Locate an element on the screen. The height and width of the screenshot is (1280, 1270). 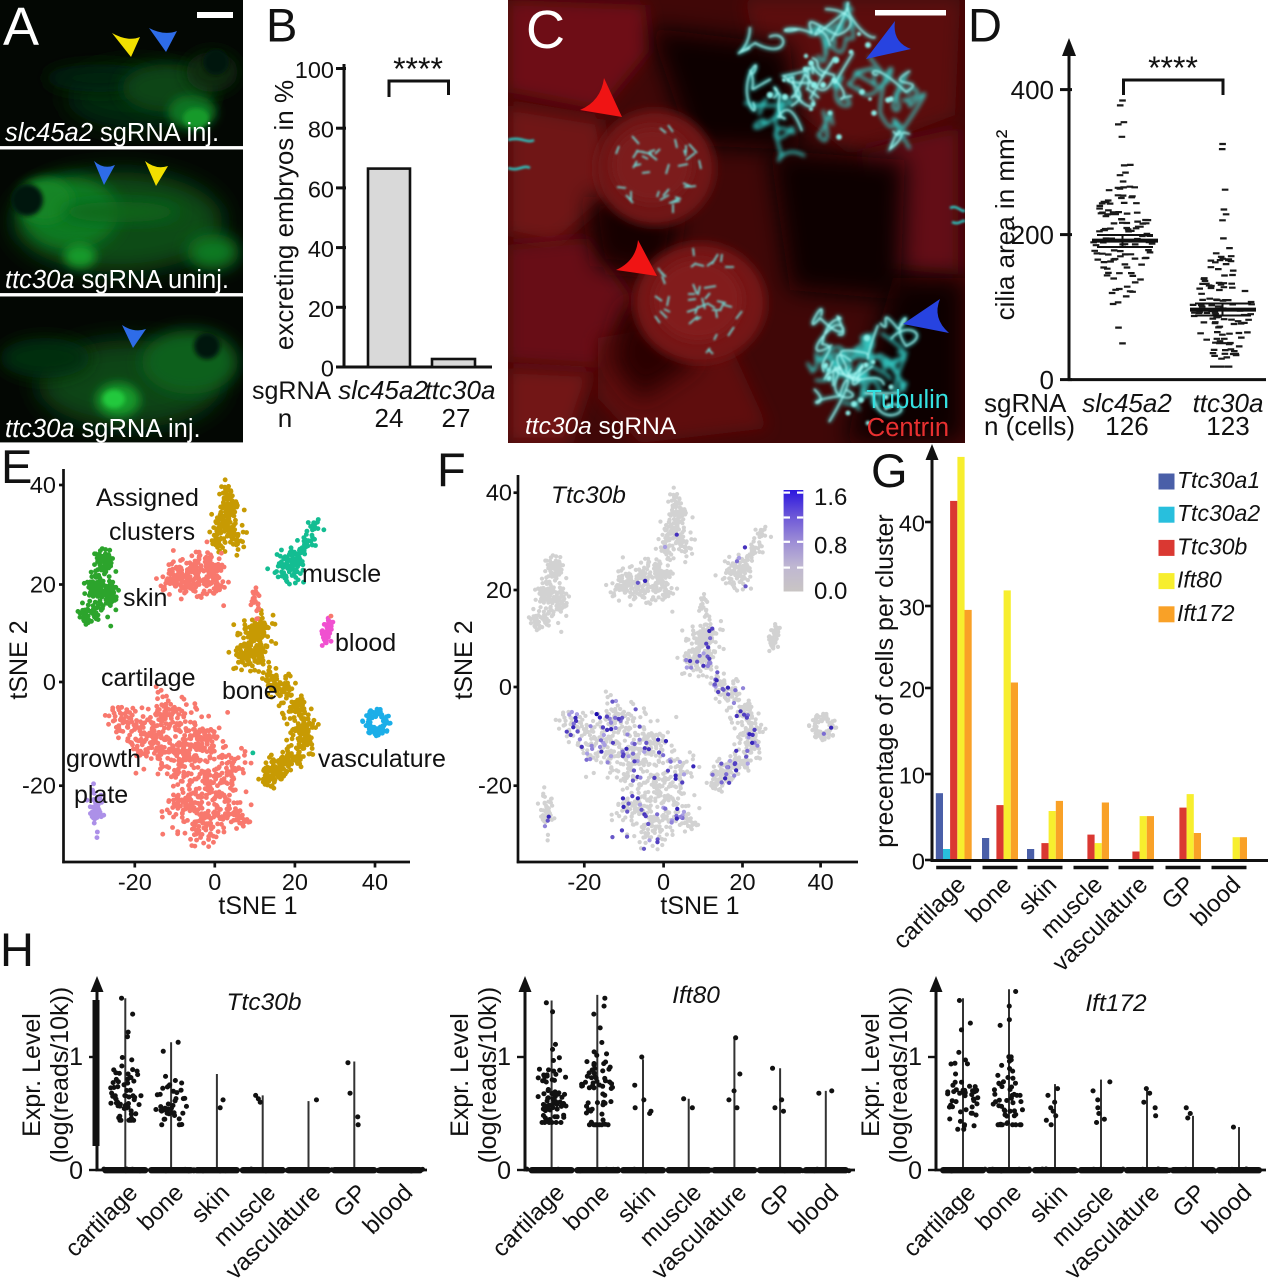
svg-text: clusters is located at coordinates (152, 532).